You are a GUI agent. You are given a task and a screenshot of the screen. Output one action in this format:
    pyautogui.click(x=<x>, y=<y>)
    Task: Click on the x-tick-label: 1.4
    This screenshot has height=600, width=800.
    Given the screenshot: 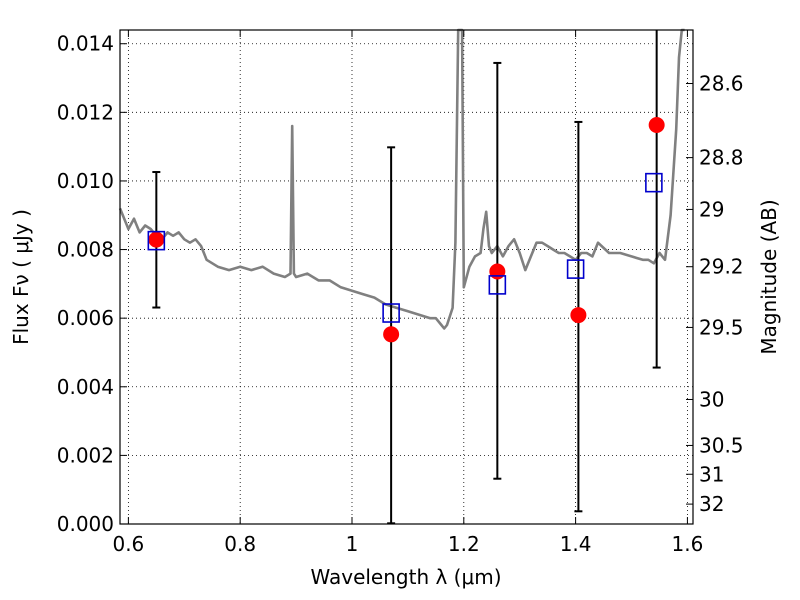 What is the action you would take?
    pyautogui.click(x=576, y=544)
    